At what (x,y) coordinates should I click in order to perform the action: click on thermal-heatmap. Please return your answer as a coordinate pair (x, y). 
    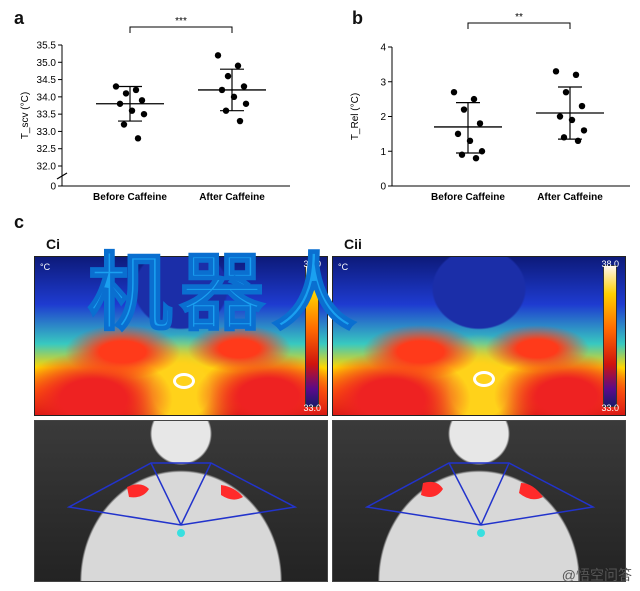
    Looking at the image, I should click on (479, 336).